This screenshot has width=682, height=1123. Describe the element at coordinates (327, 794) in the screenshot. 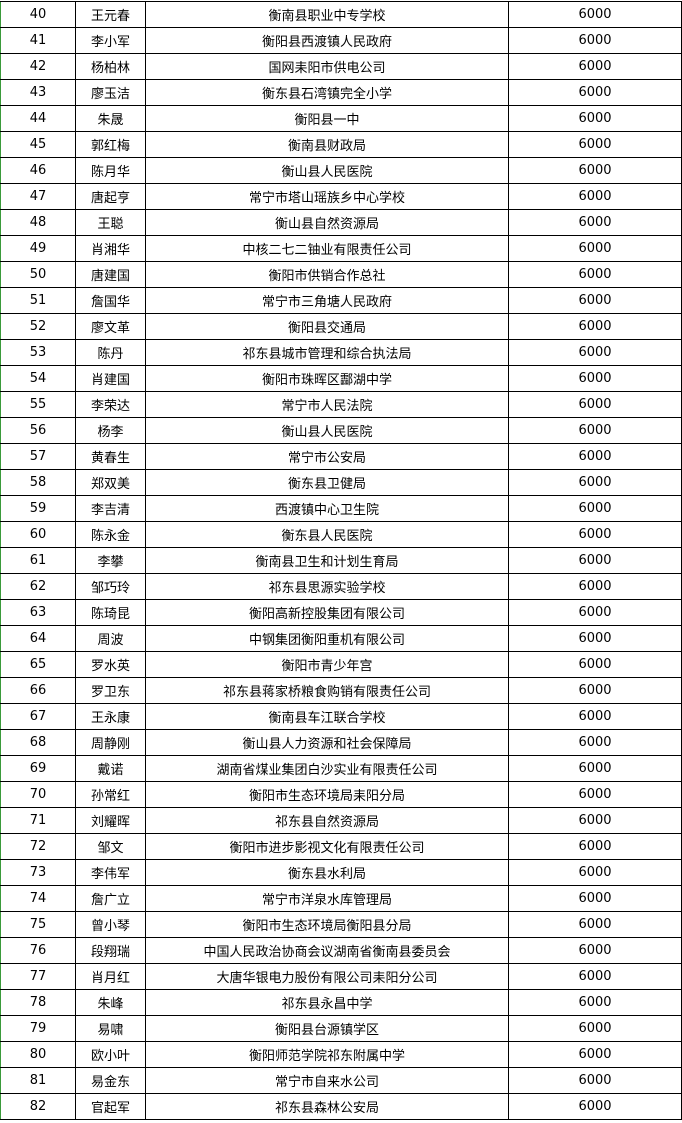

I see `organization: 衡阳市生态环境局耒阳分局` at that location.